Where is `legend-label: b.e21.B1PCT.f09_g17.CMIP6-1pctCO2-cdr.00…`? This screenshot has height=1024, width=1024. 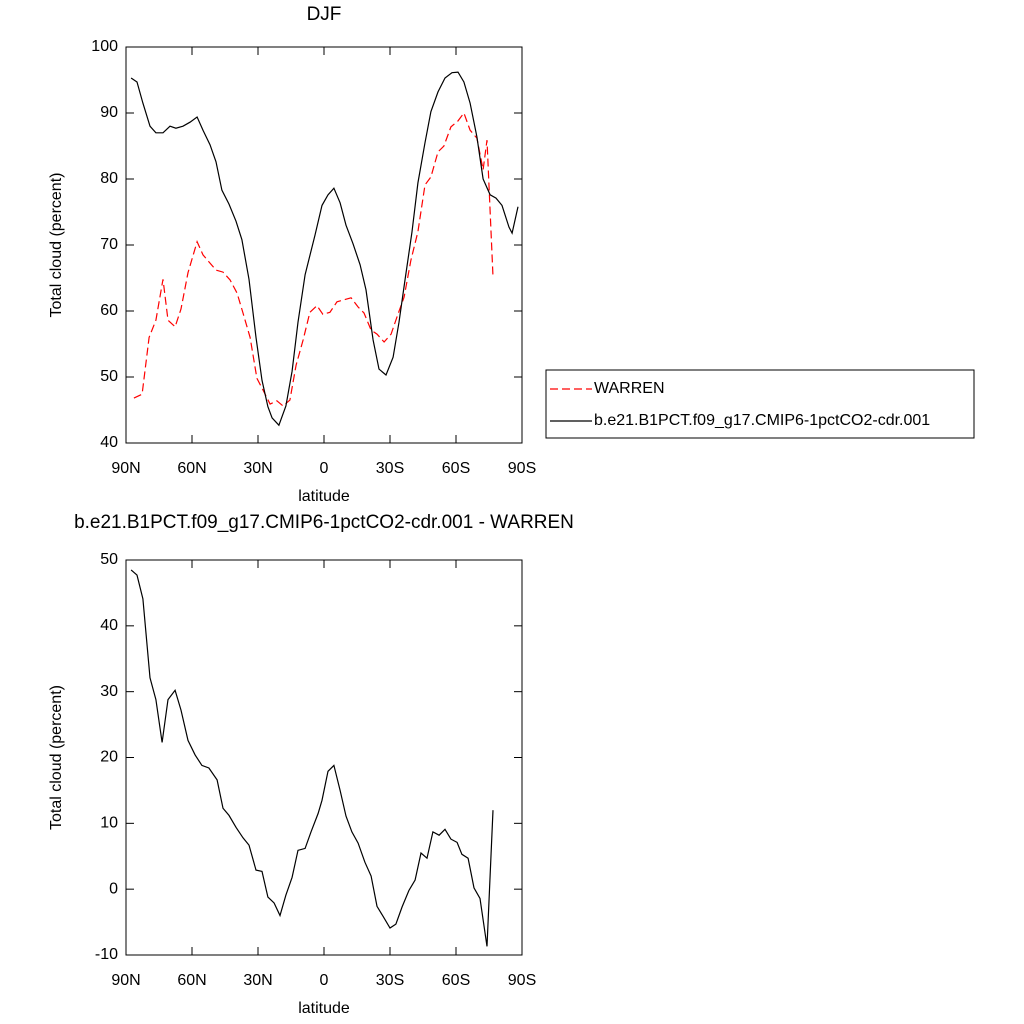 legend-label: b.e21.B1PCT.f09_g17.CMIP6-1pctCO2-cdr.00… is located at coordinates (762, 420).